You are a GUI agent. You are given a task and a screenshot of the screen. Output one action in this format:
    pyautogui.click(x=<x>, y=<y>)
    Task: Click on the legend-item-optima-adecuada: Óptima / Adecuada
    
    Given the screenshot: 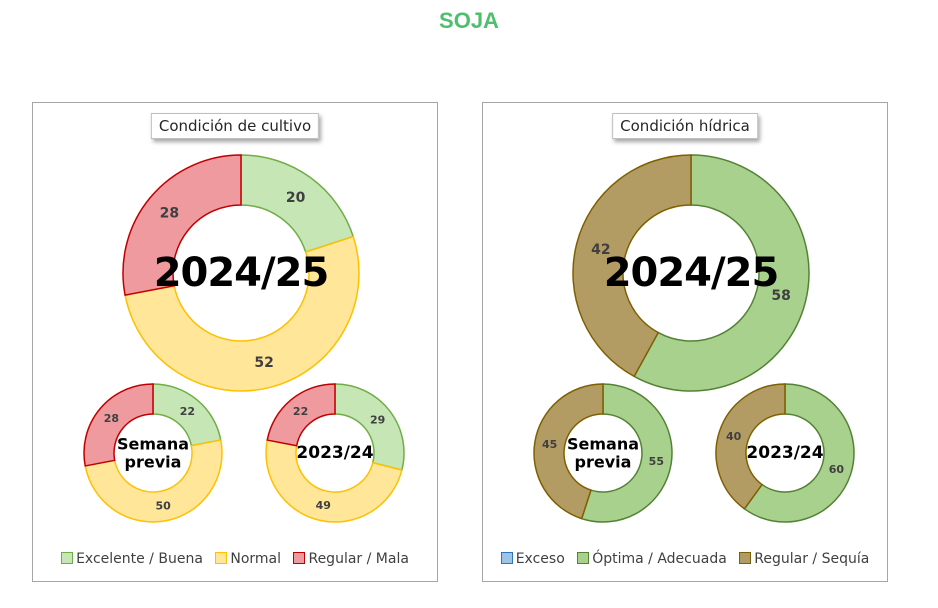 What is the action you would take?
    pyautogui.click(x=652, y=559)
    